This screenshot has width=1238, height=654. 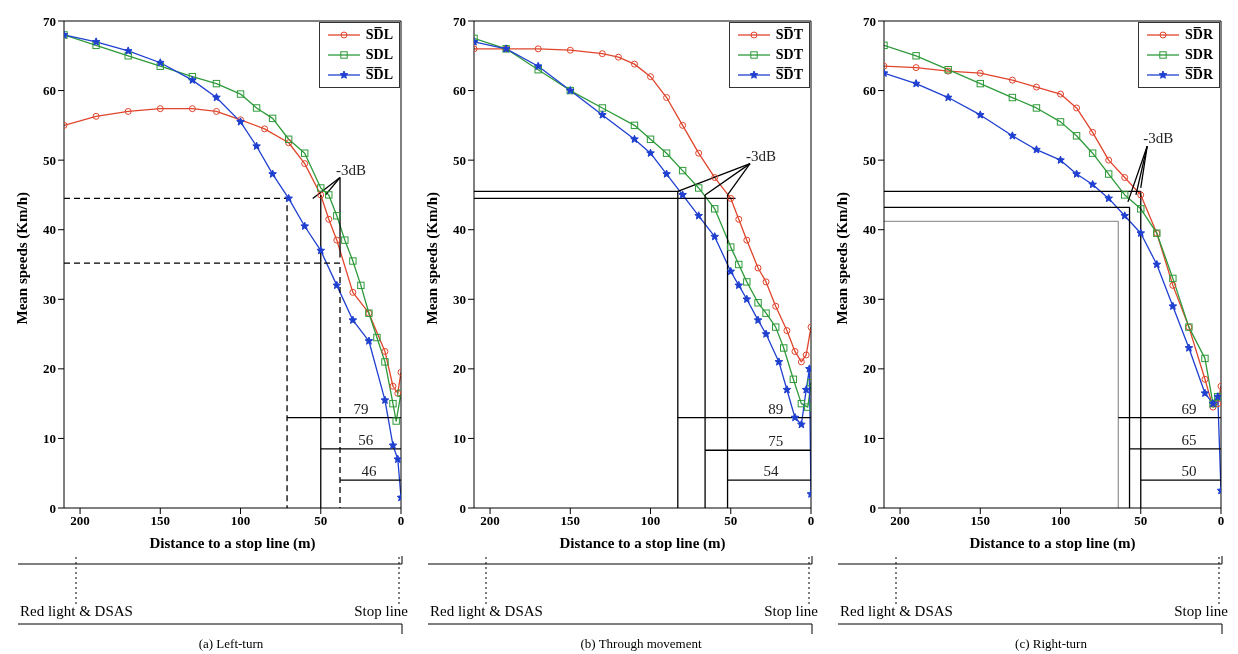 I want to click on annotation: 69, so click(x=1189, y=408).